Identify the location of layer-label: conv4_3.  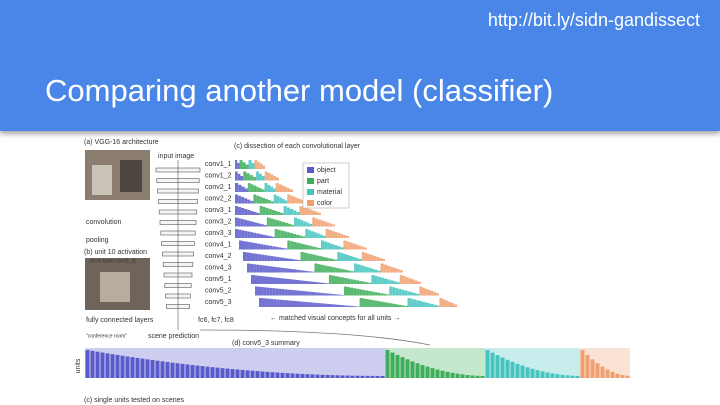
(218, 267).